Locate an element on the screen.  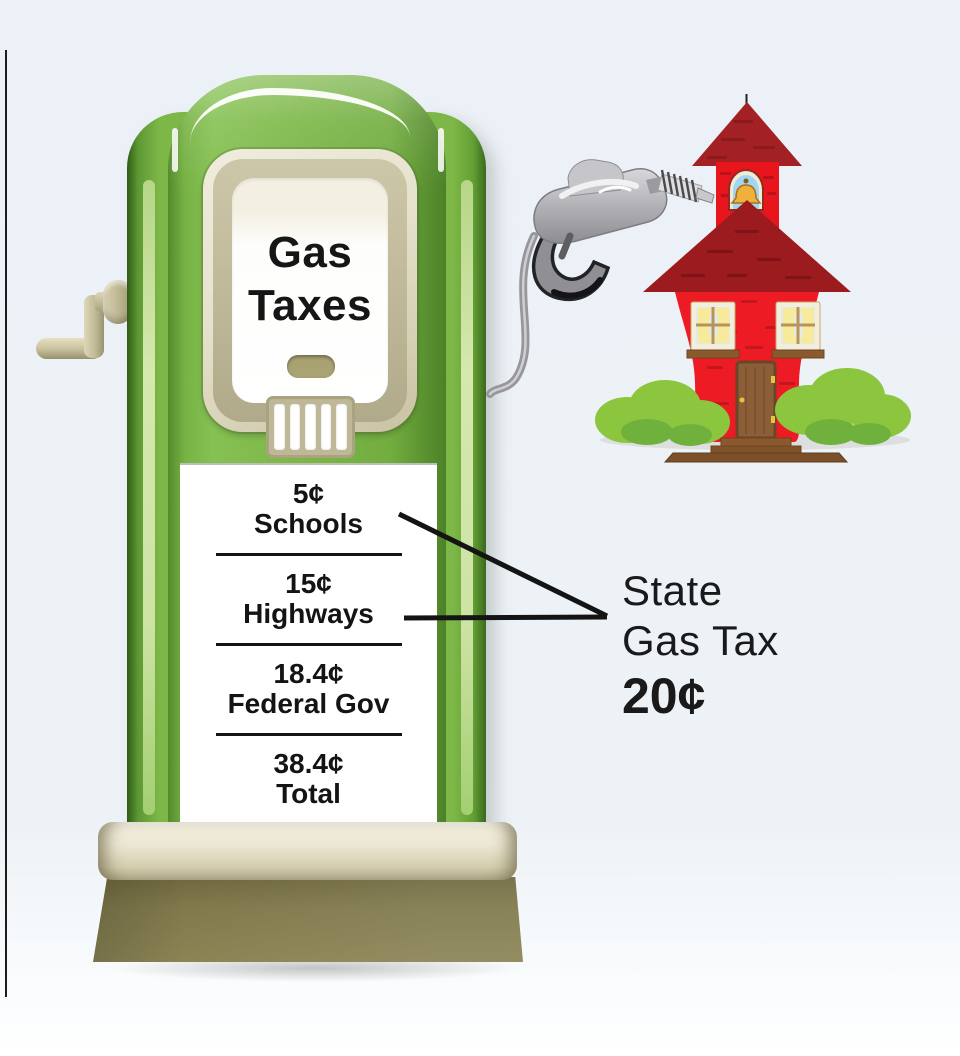
tax-item-highways: 15¢ Highways is located at coordinates (308, 599).